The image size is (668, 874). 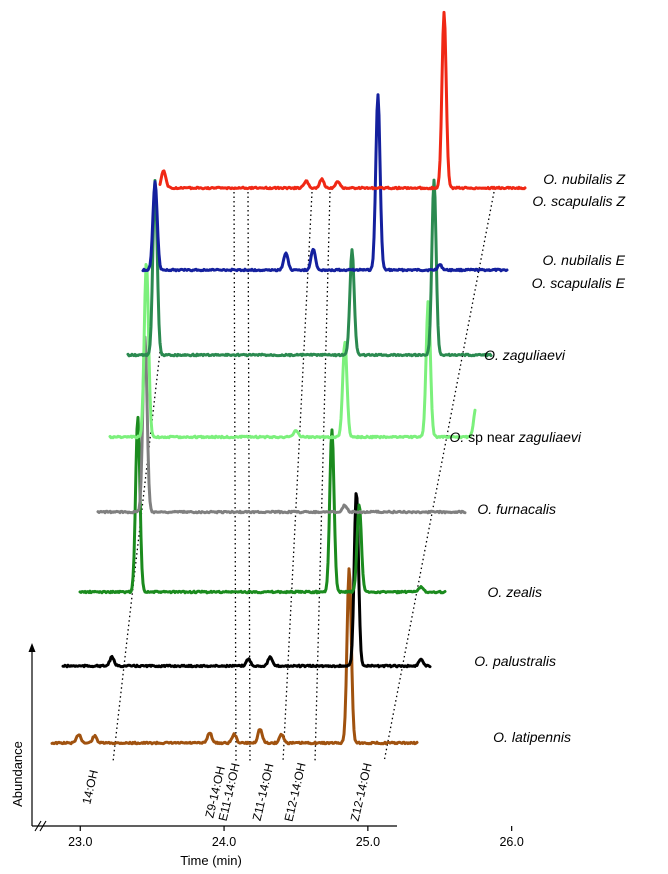 I want to click on x-ticks: 23.0 24.0 25.0 26.0, so click(x=296, y=837).